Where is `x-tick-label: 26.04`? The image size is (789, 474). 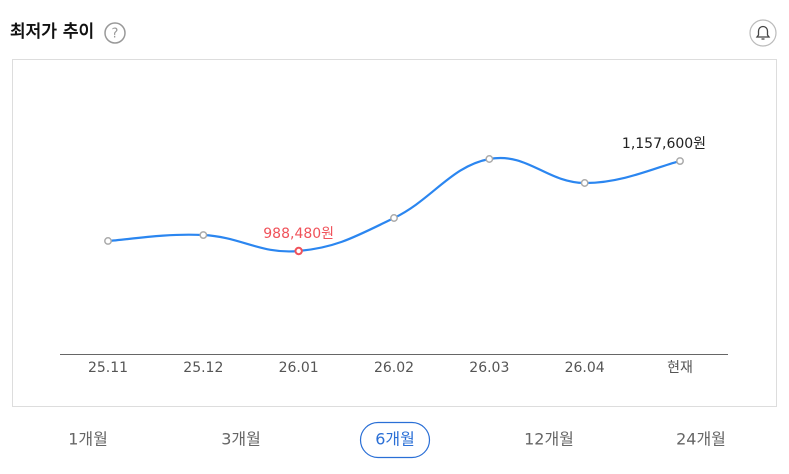
x-tick-label: 26.04 is located at coordinates (585, 368).